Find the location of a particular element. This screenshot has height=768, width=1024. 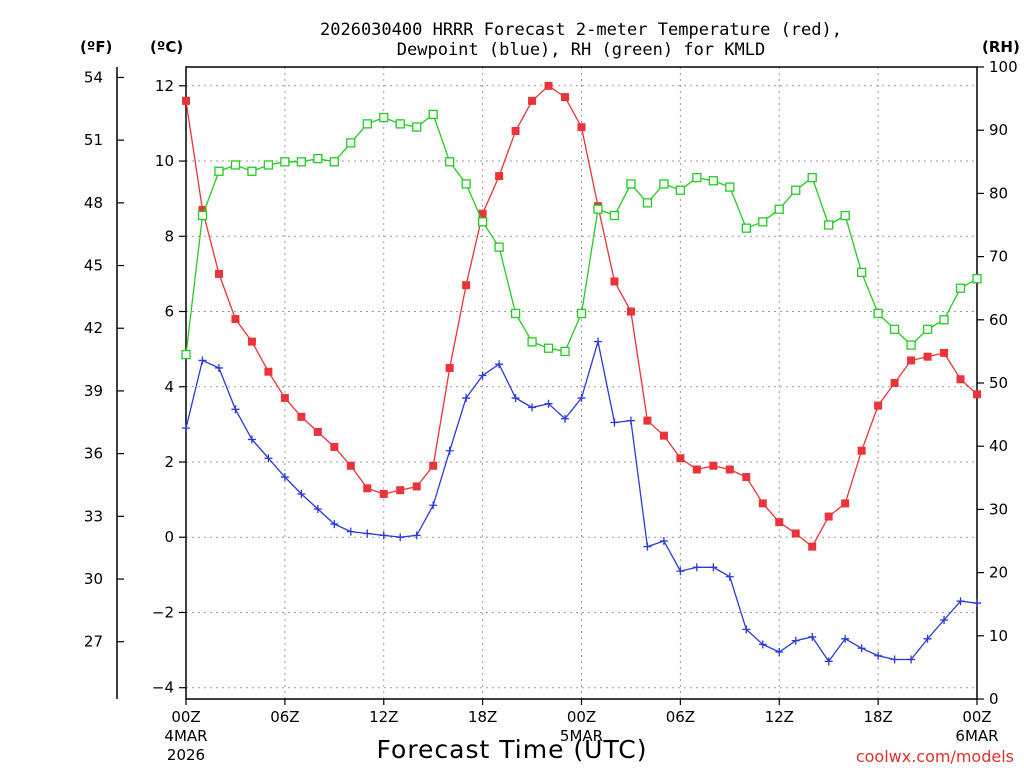

x-tick-date-label: 4MAR is located at coordinates (185, 736).